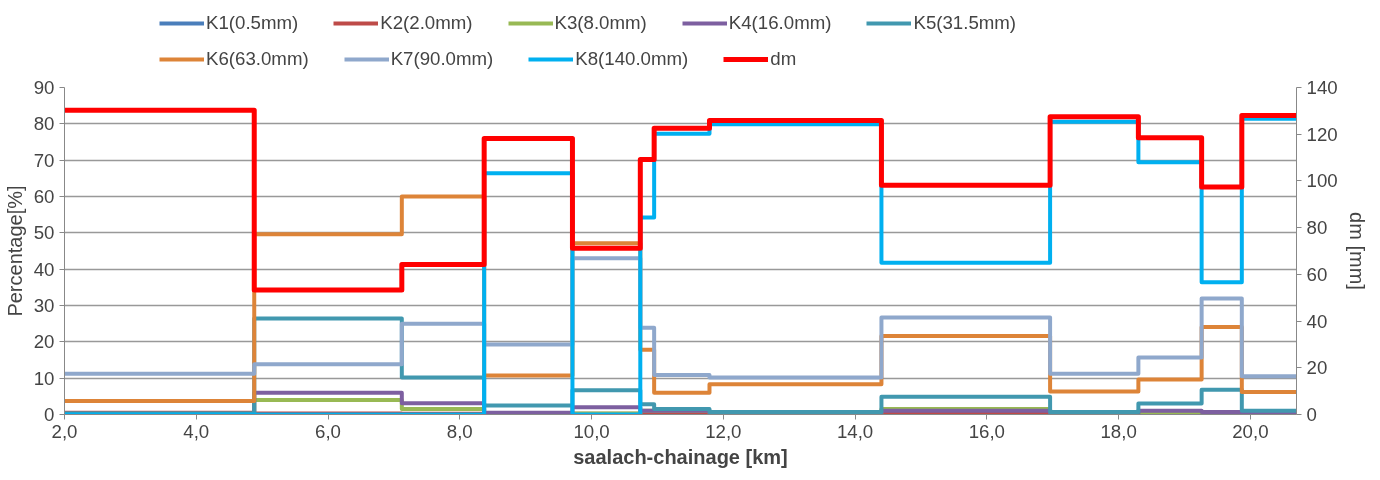 This screenshot has height=480, width=1380. Describe the element at coordinates (44, 305) in the screenshot. I see `y-tick-label: 30` at that location.